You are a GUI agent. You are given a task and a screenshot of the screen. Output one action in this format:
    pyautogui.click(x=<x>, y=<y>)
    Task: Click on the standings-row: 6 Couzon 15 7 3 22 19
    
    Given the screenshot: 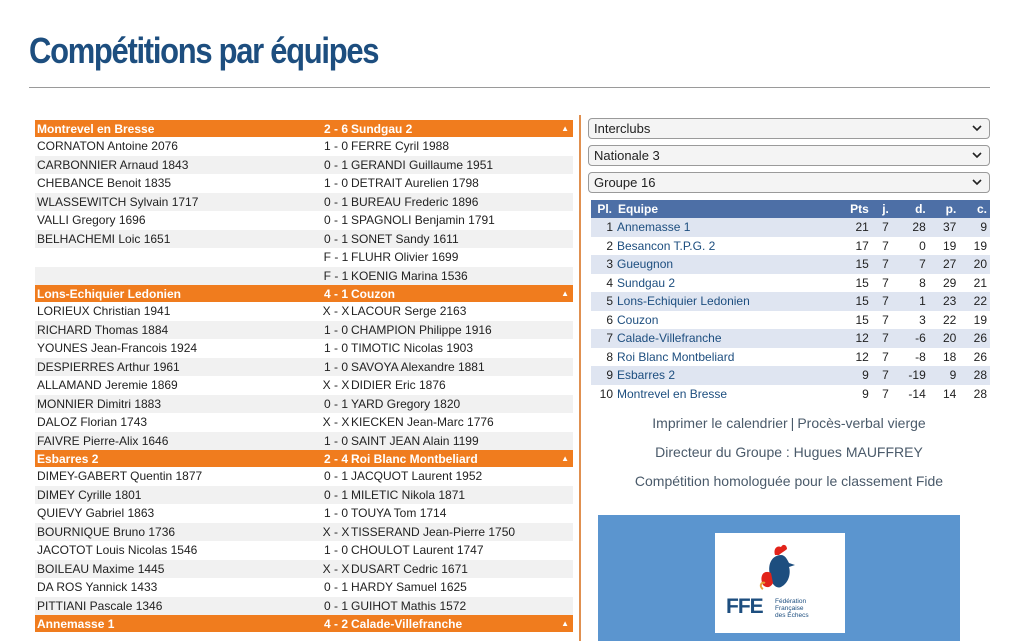 What is the action you would take?
    pyautogui.click(x=790, y=319)
    